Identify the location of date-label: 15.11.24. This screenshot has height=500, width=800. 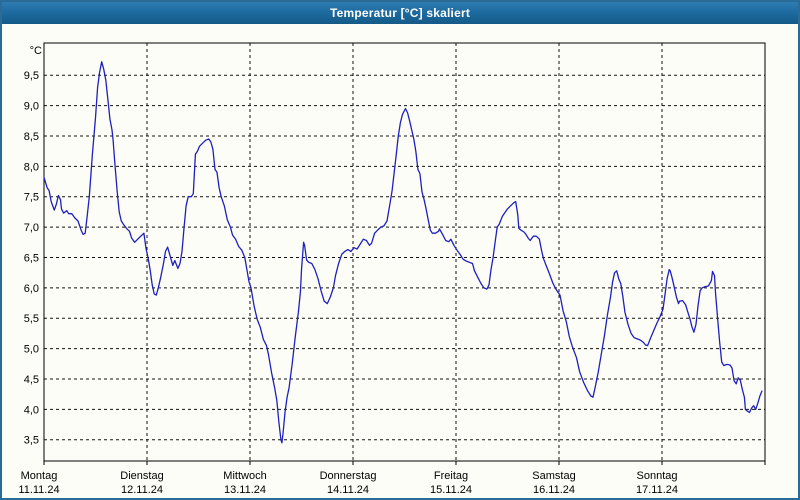
(451, 490).